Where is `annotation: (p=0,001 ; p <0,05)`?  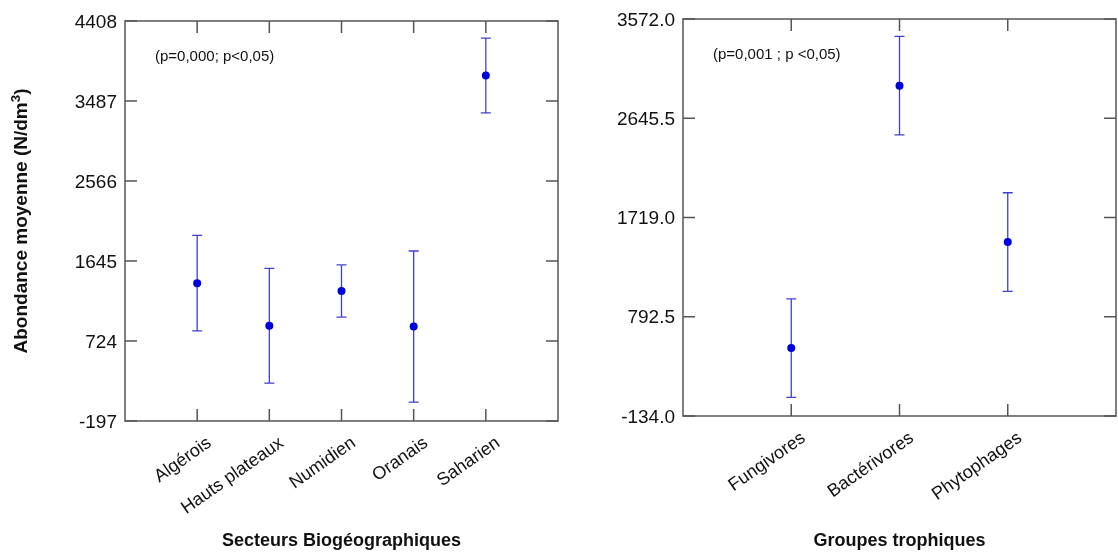
annotation: (p=0,001 ; p <0,05) is located at coordinates (777, 53).